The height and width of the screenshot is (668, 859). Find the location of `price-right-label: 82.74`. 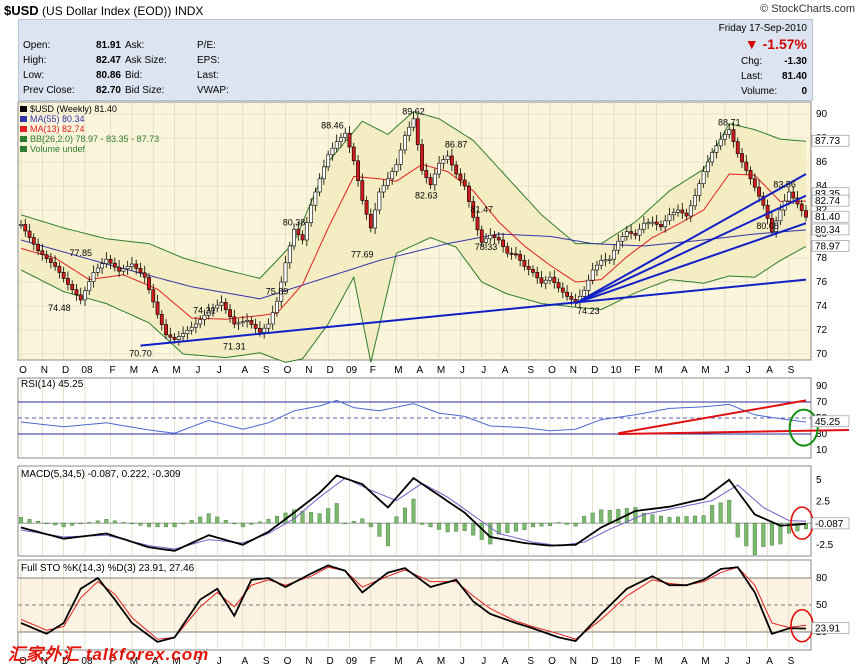

price-right-label: 82.74 is located at coordinates (827, 201).